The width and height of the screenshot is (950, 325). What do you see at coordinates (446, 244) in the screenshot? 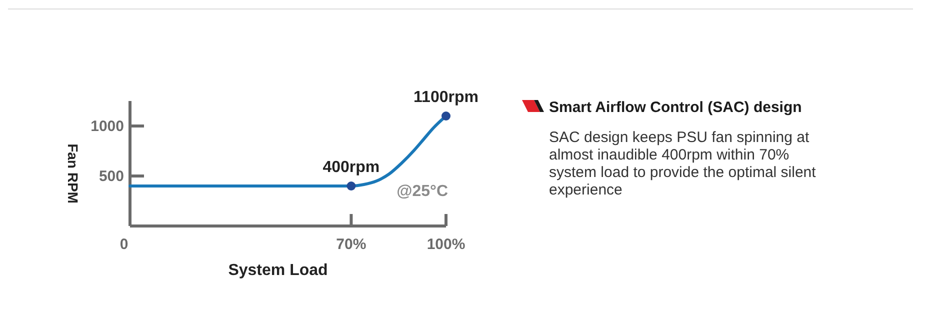
I see `x-tick-label: 100%` at bounding box center [446, 244].